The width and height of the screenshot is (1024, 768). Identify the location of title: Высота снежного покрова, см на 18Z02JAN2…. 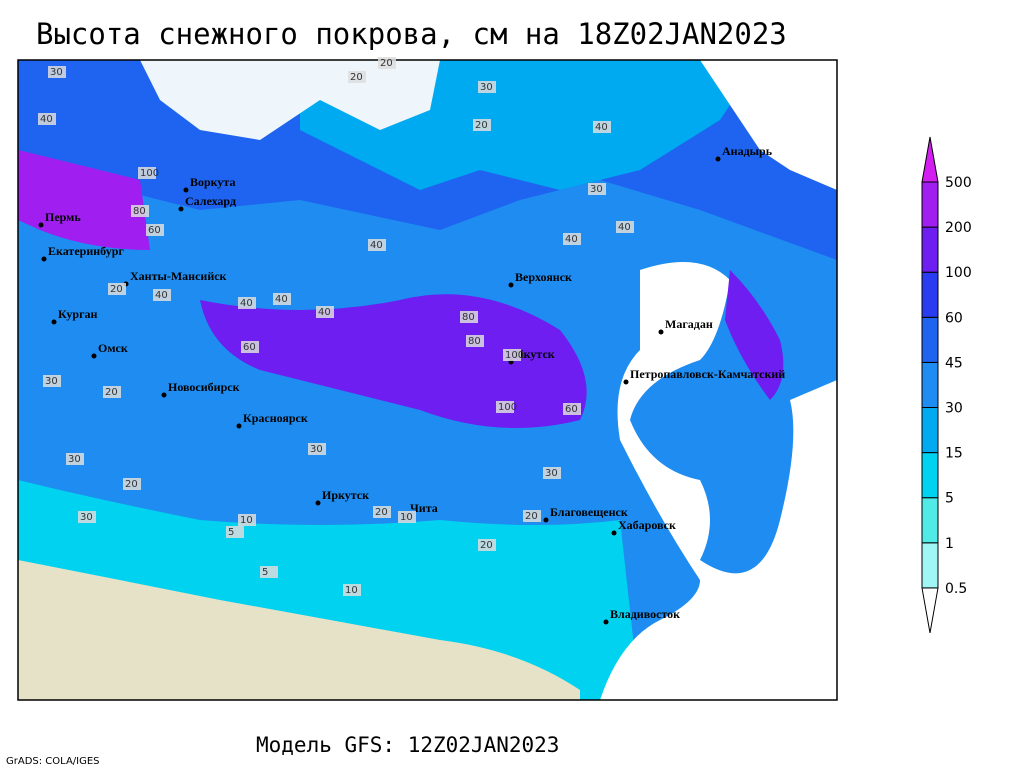
(411, 34).